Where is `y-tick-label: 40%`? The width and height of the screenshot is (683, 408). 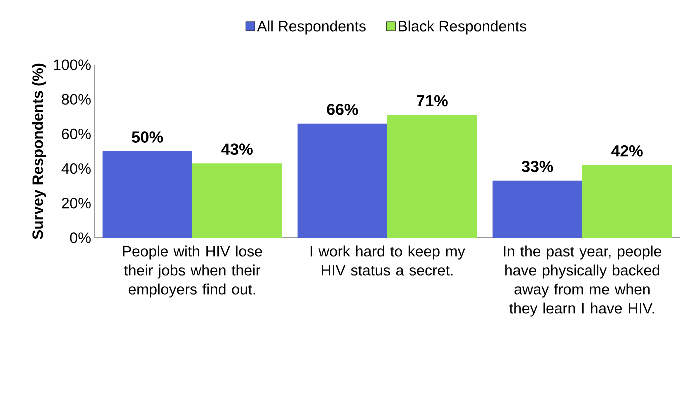
y-tick-label: 40% is located at coordinates (76, 168).